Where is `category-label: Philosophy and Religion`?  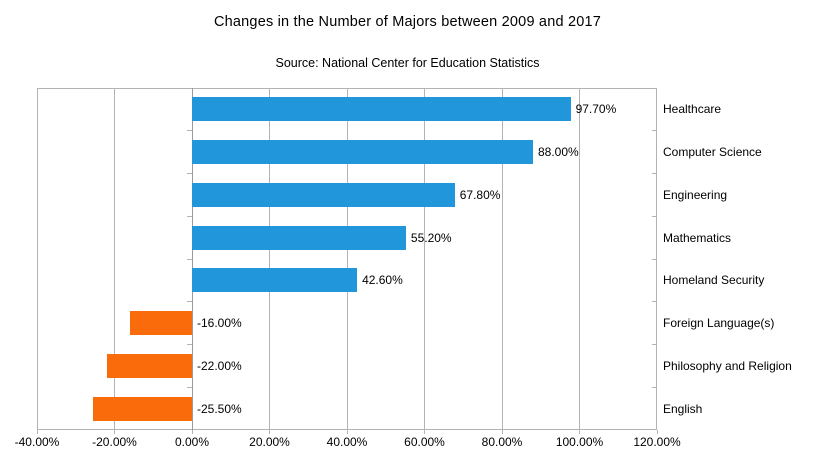 category-label: Philosophy and Religion is located at coordinates (727, 365).